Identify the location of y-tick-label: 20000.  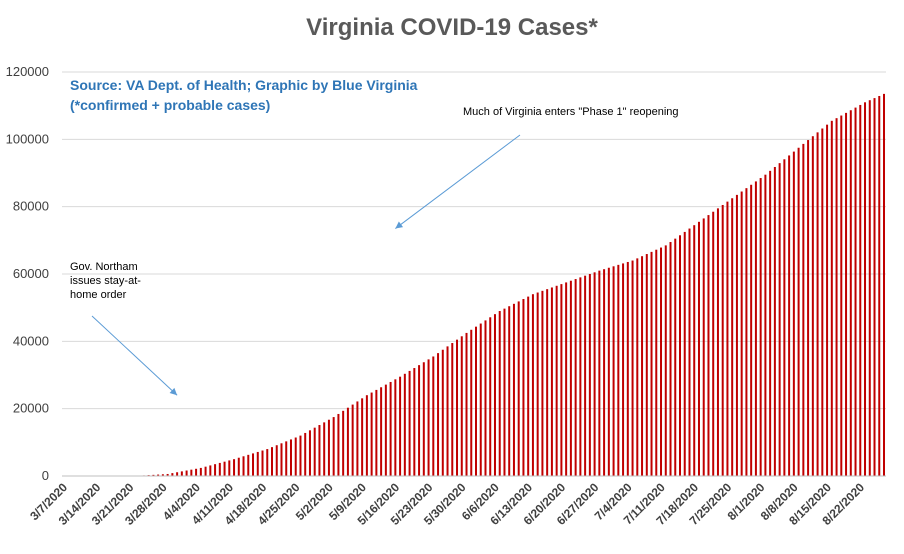
(31, 408).